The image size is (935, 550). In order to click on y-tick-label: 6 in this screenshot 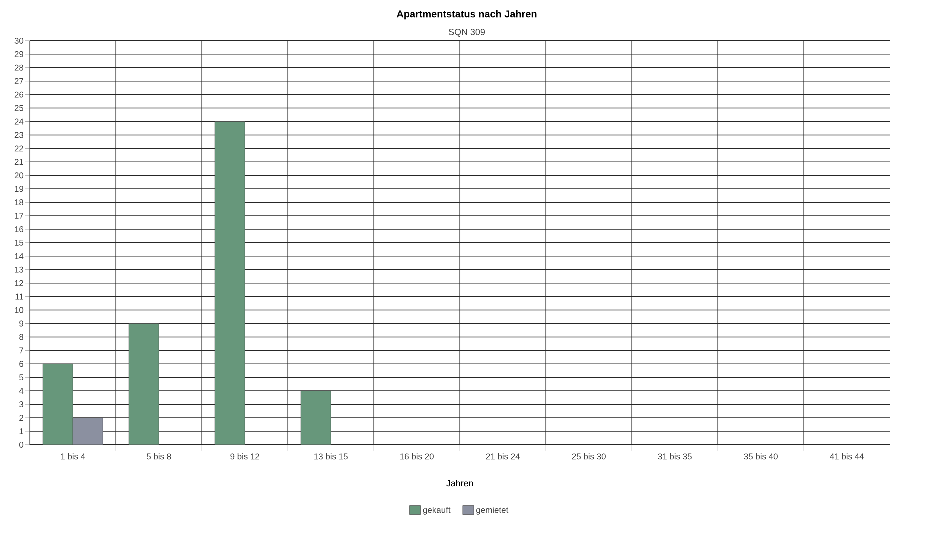, I will do `click(22, 364)`.